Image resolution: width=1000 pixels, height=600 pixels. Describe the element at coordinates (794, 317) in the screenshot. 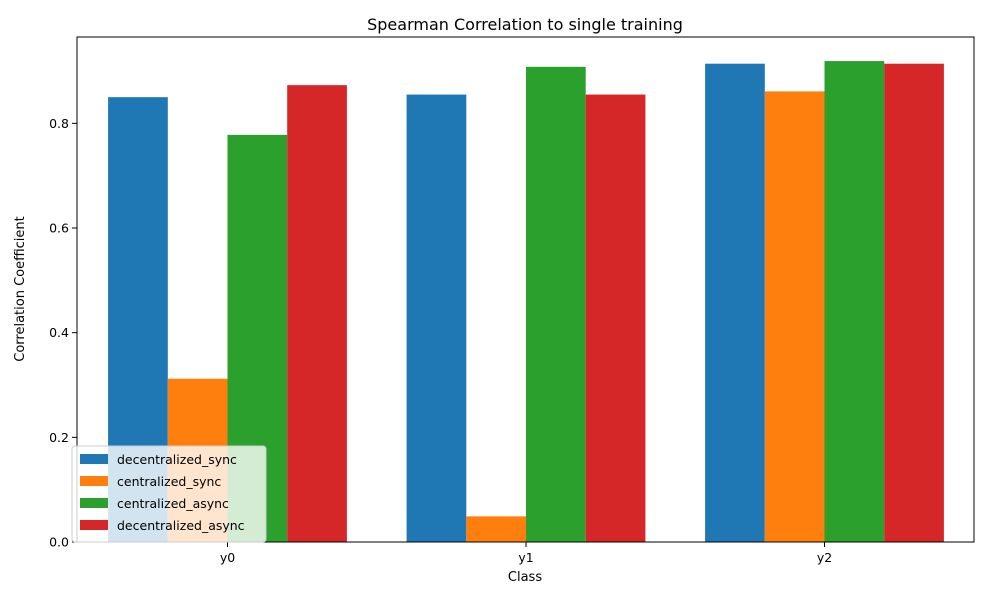

I see `bar-centralized_sync-y2` at that location.